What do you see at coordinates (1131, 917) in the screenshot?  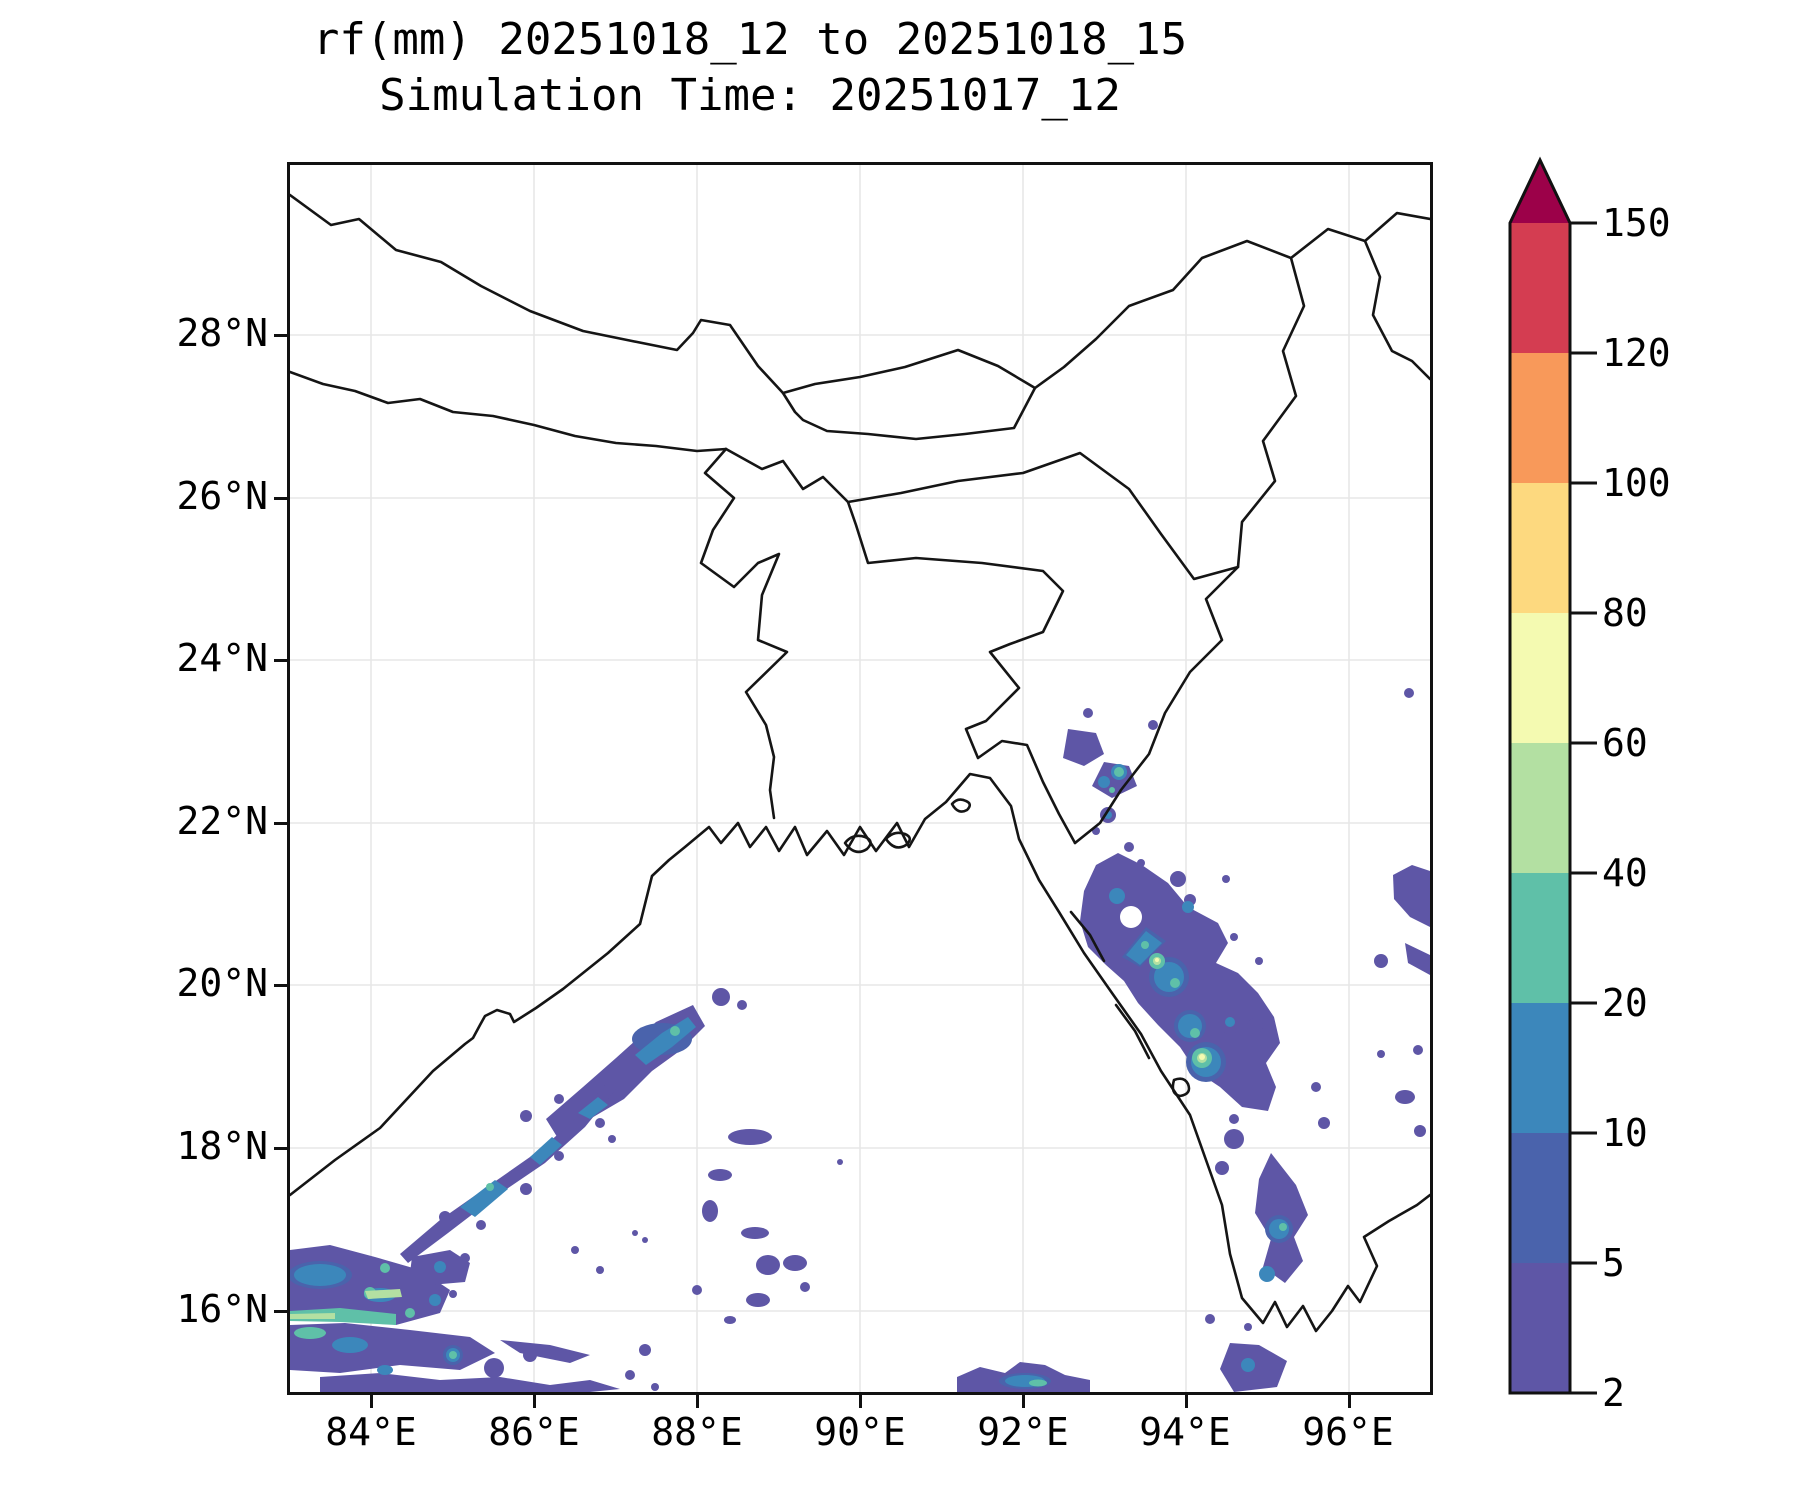 I see `rain-band-gap` at bounding box center [1131, 917].